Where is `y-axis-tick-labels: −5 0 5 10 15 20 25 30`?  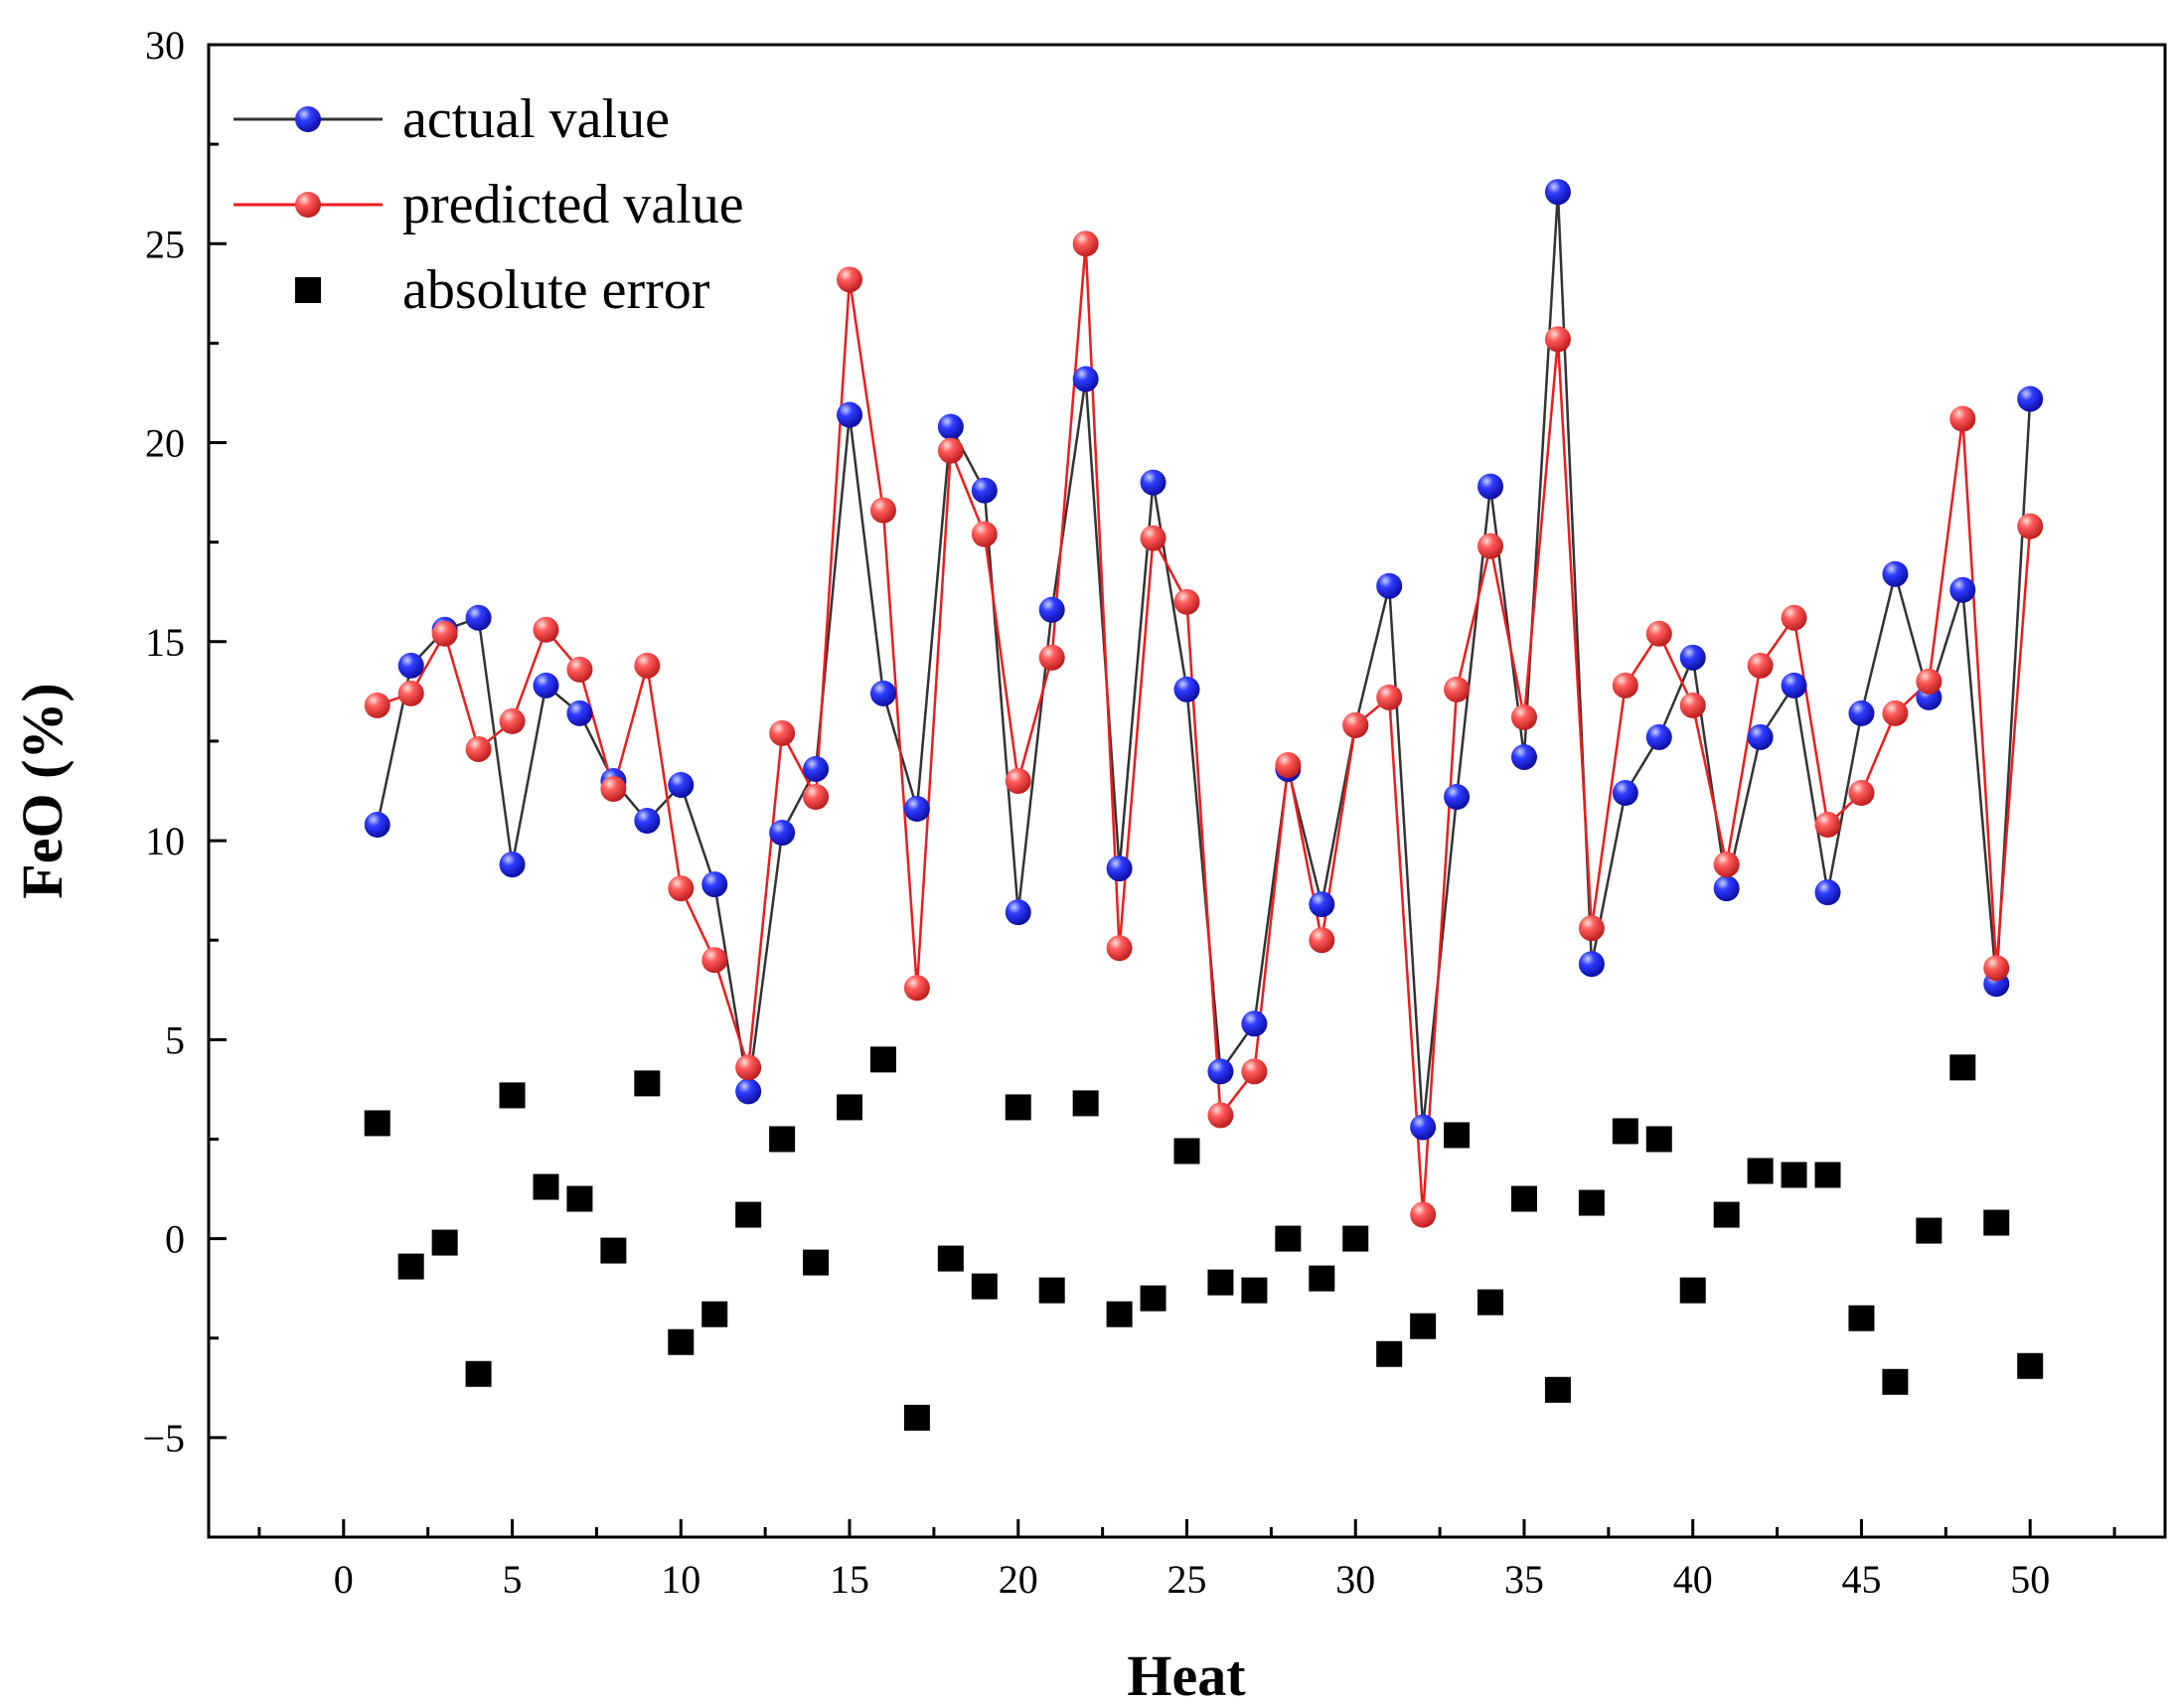
y-axis-tick-labels: −5 0 5 10 15 20 25 30 is located at coordinates (163, 742).